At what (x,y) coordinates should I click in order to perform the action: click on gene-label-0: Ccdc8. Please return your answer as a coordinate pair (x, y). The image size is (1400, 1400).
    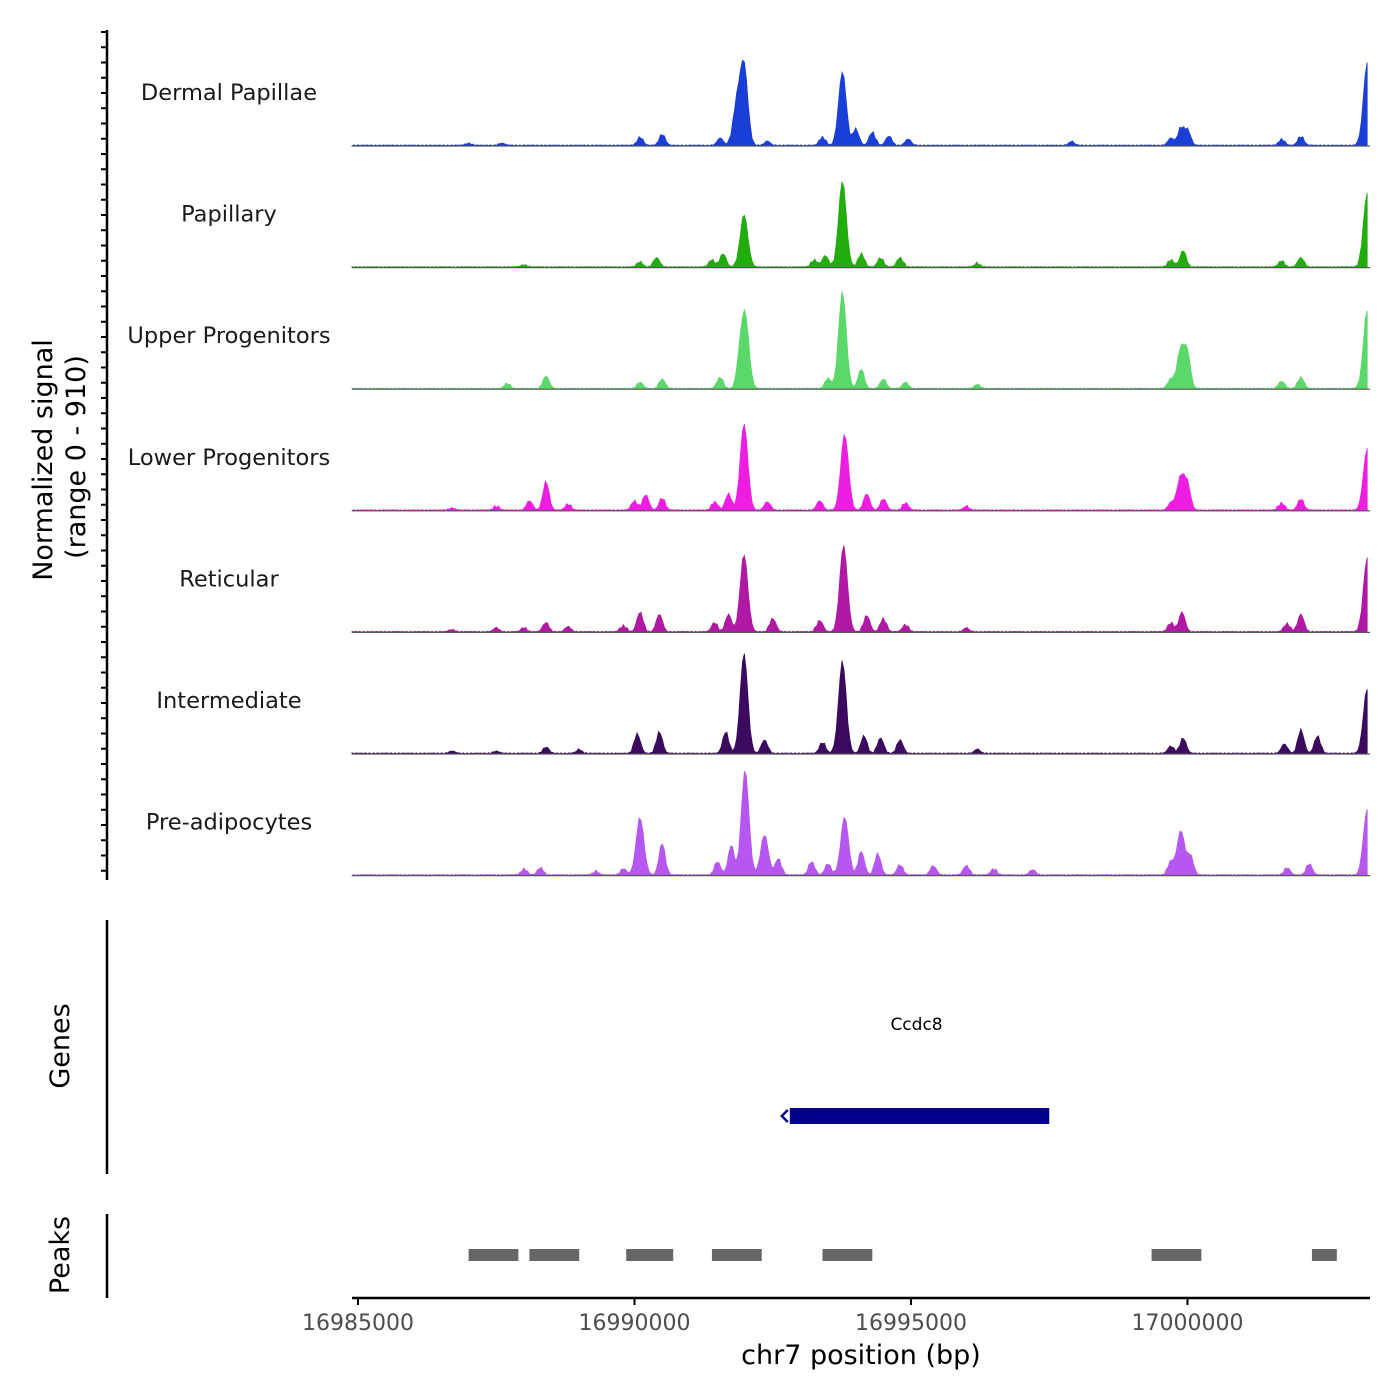
    Looking at the image, I should click on (916, 1025).